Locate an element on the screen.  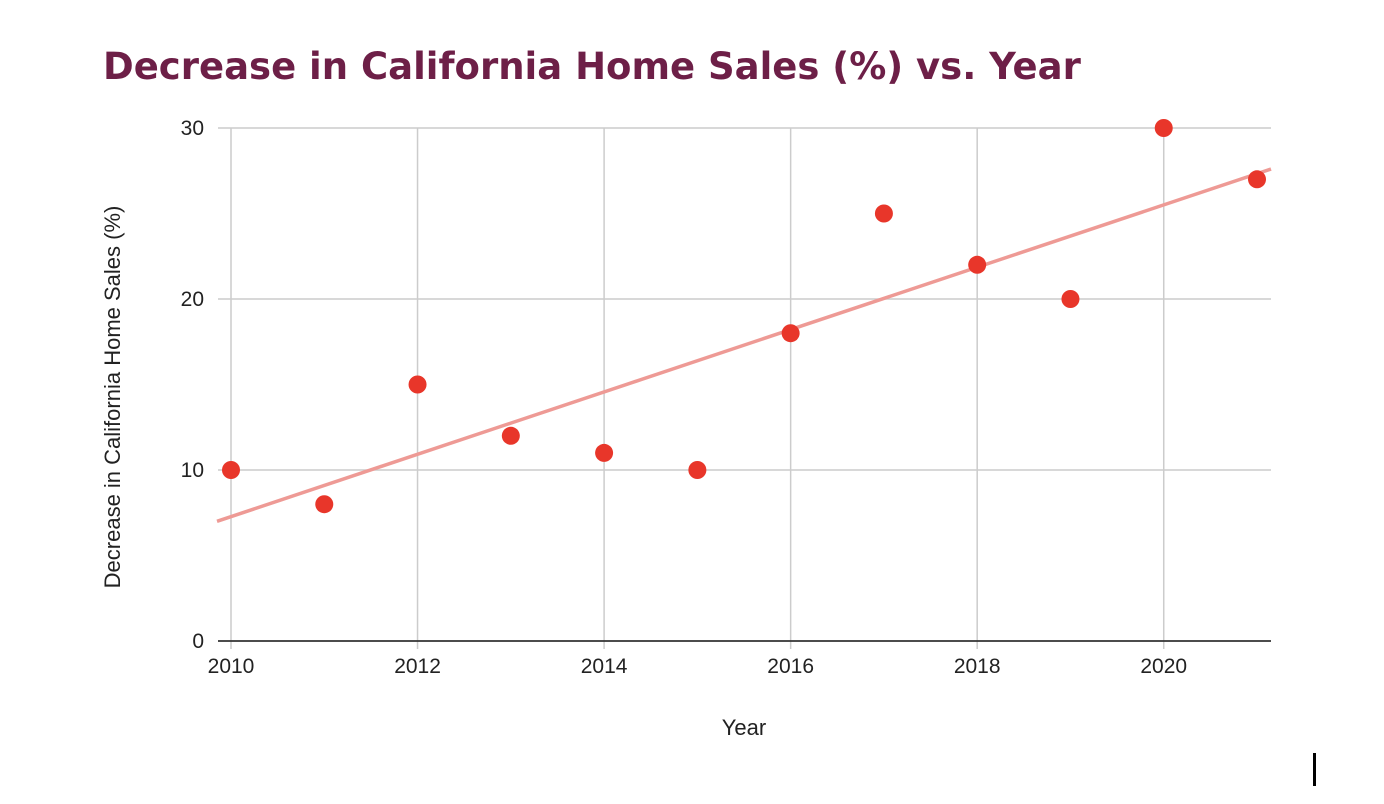
y-tick-label: 20 is located at coordinates (192, 299).